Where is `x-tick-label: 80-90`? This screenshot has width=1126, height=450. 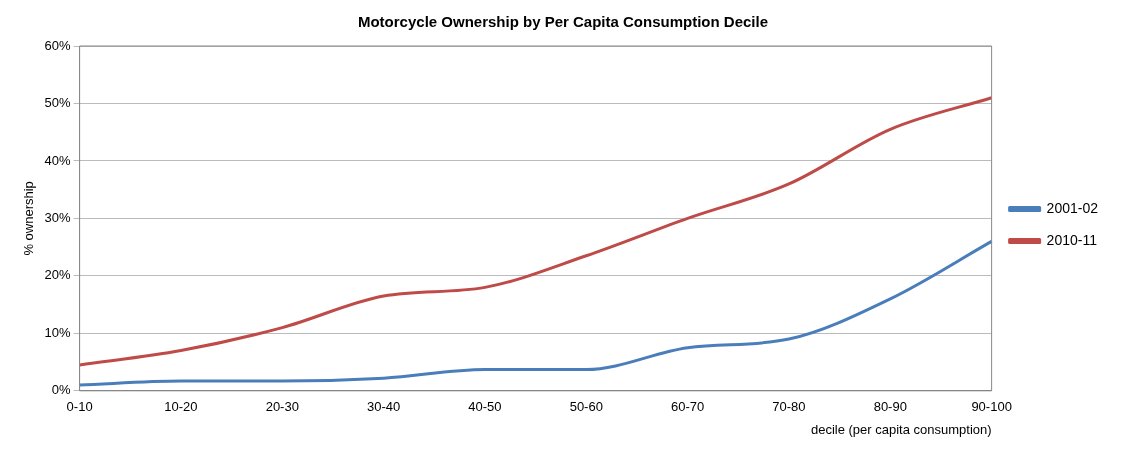 x-tick-label: 80-90 is located at coordinates (890, 407).